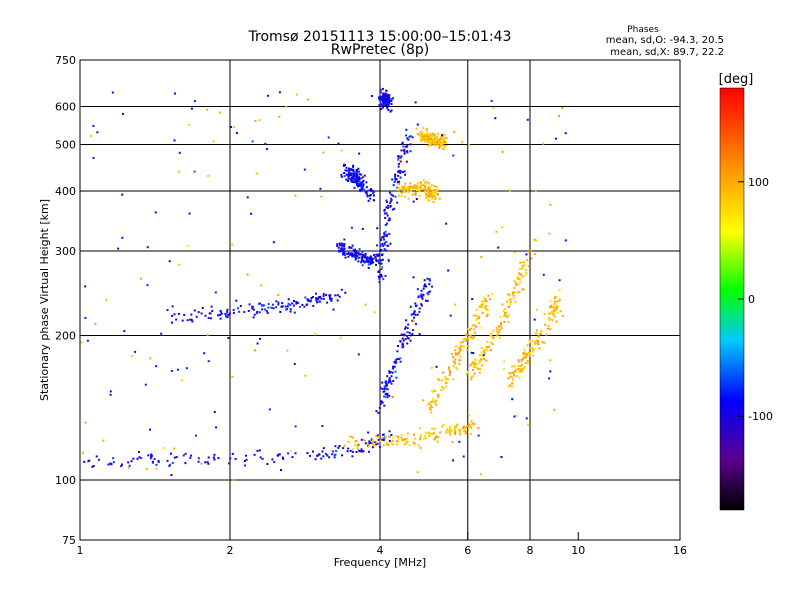 The height and width of the screenshot is (604, 800). I want to click on x-tick-label: 4, so click(380, 550).